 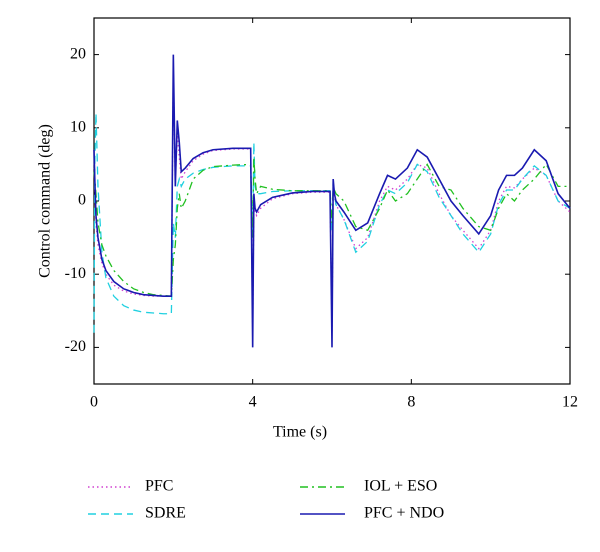 What do you see at coordinates (45, 201) in the screenshot?
I see `y-axis-label: Control command (deg)` at bounding box center [45, 201].